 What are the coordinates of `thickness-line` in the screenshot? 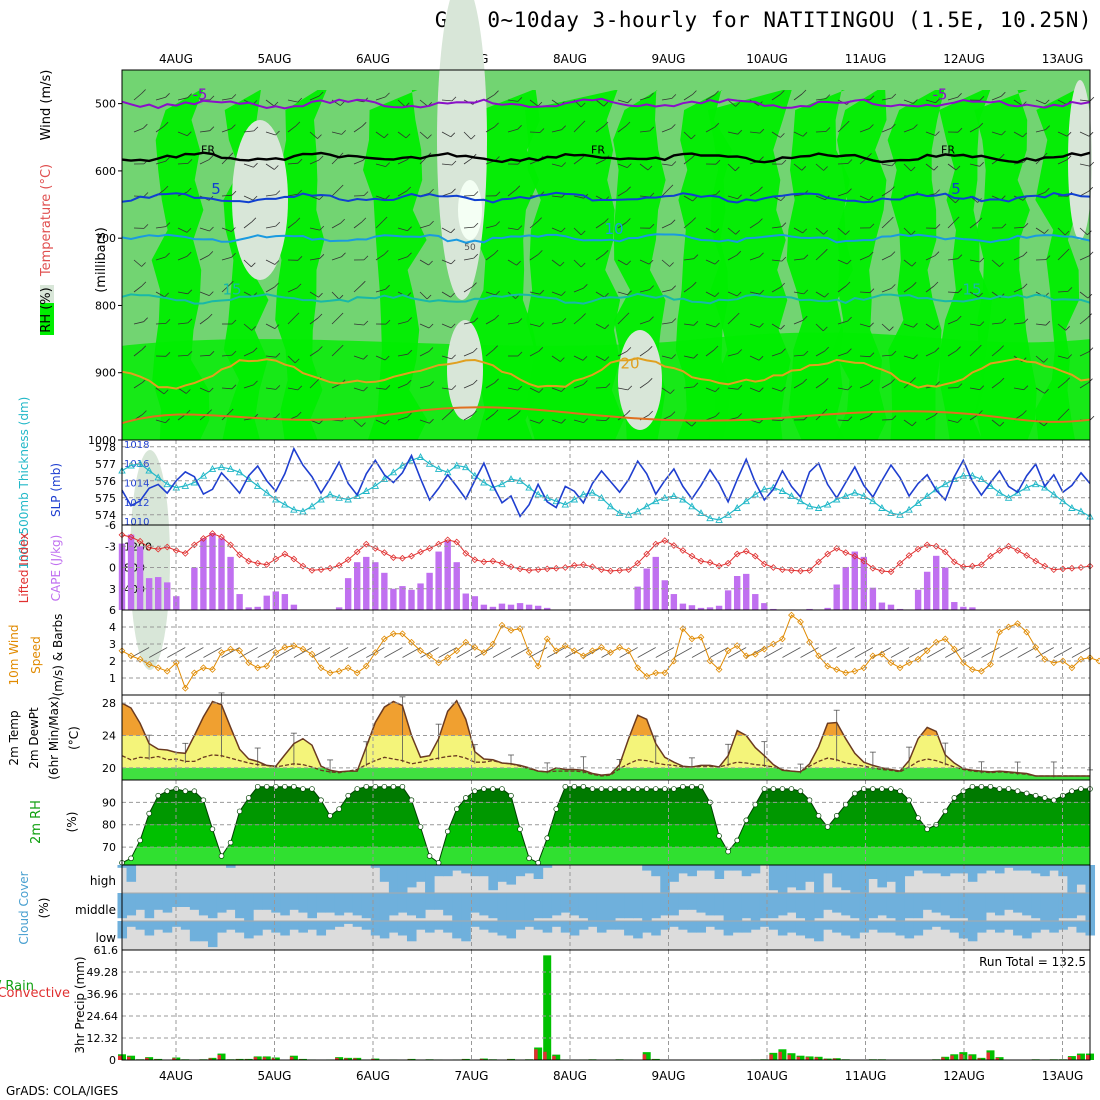 It's located at (606, 488).